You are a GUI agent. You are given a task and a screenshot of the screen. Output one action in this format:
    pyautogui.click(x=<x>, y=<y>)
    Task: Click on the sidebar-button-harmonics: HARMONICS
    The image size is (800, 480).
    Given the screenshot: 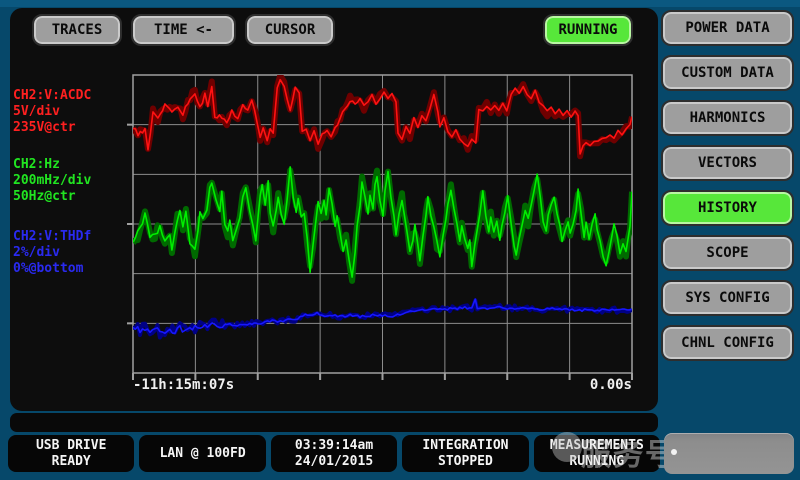 What is the action you would take?
    pyautogui.click(x=727, y=118)
    